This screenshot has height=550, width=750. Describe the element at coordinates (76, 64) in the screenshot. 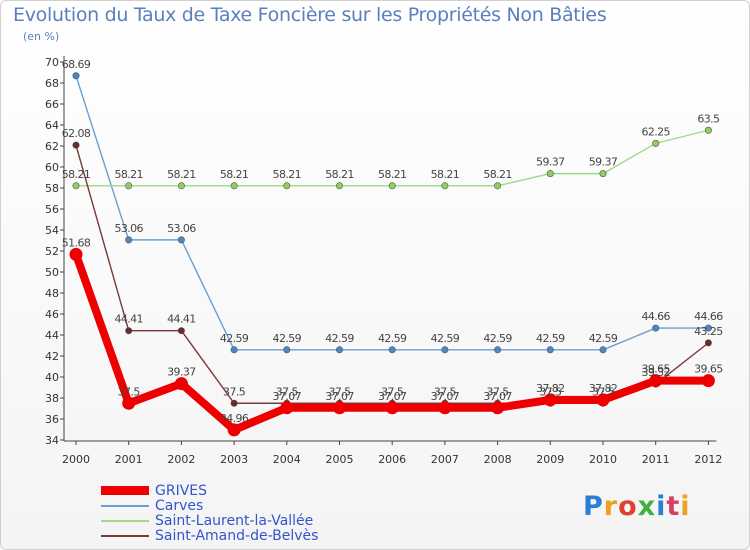

I see `data-label-carves-2000: 68.69` at that location.